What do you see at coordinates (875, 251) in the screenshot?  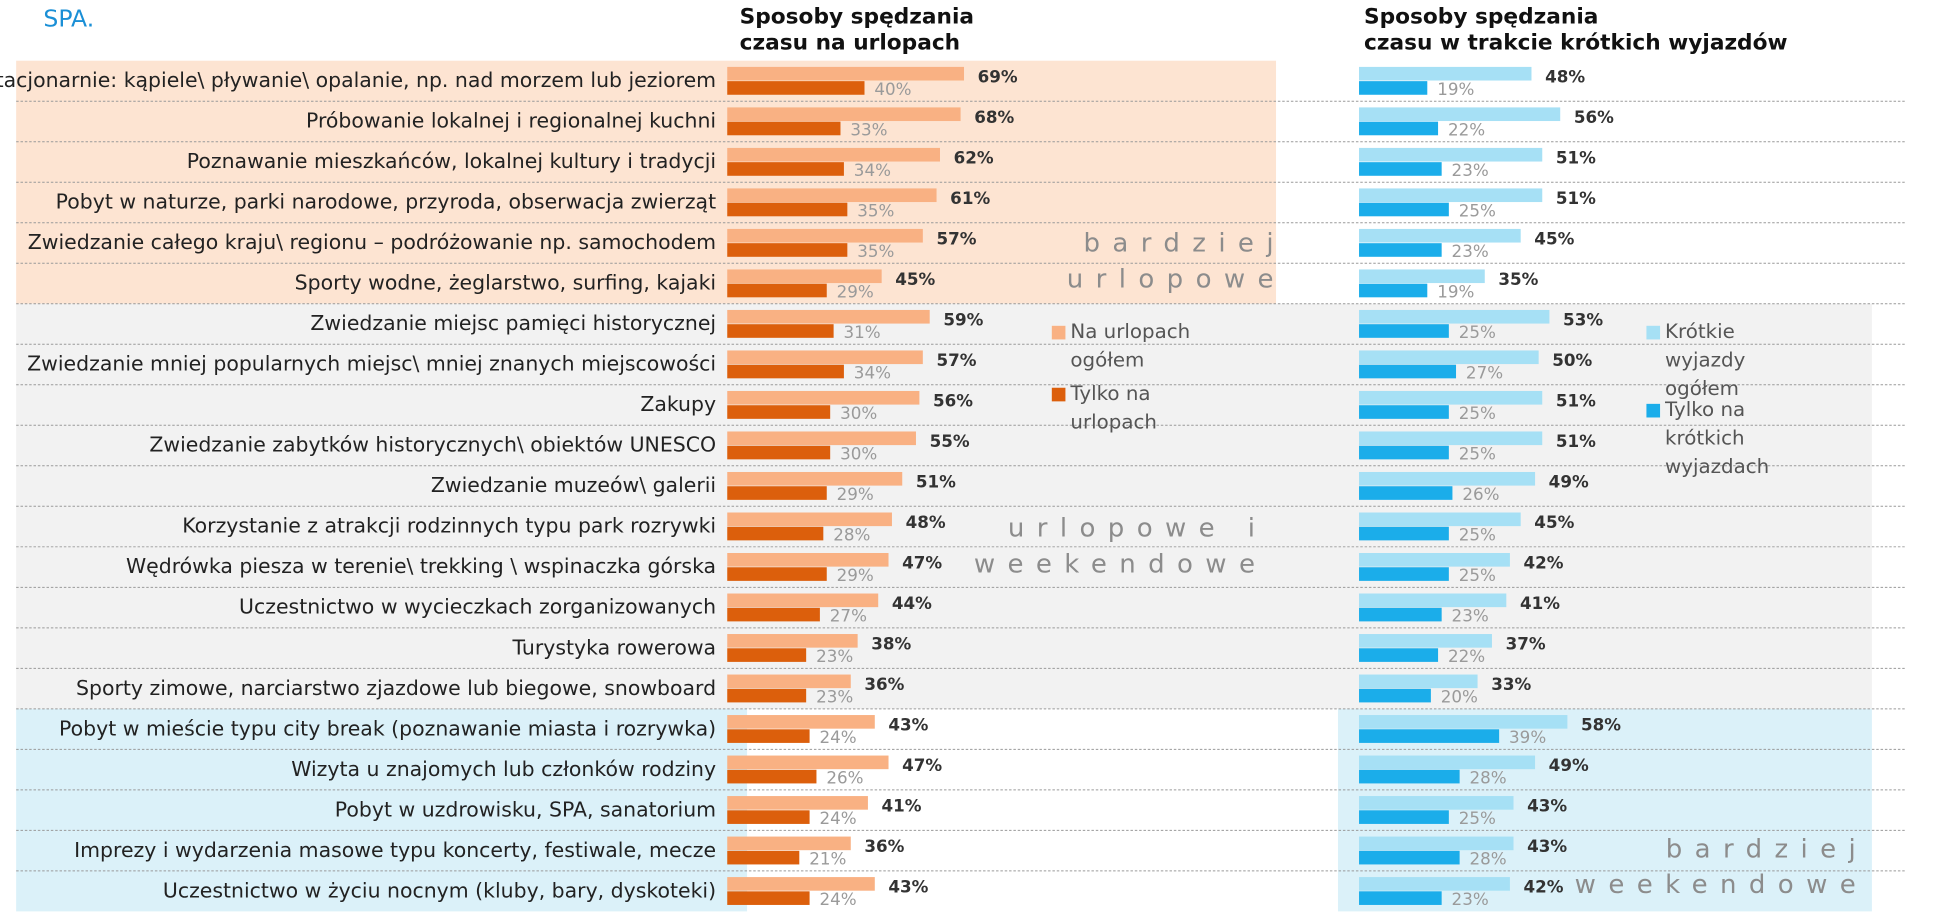 I see `value-label: 35%` at bounding box center [875, 251].